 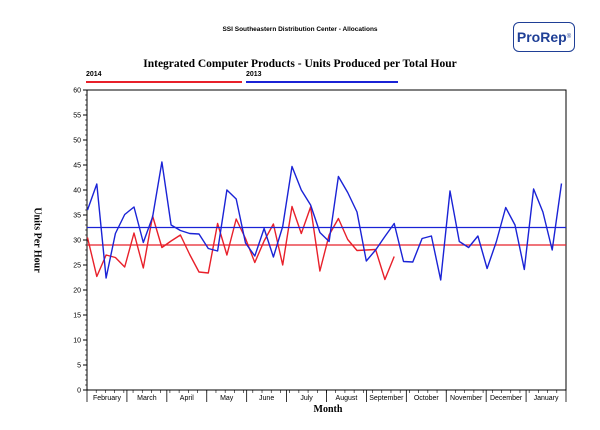 What do you see at coordinates (187, 398) in the screenshot?
I see `month-label: April` at bounding box center [187, 398].